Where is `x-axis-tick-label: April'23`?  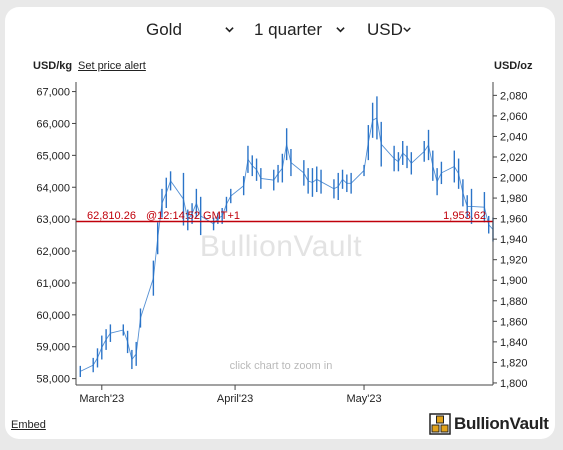
x-axis-tick-label: April'23 is located at coordinates (235, 399).